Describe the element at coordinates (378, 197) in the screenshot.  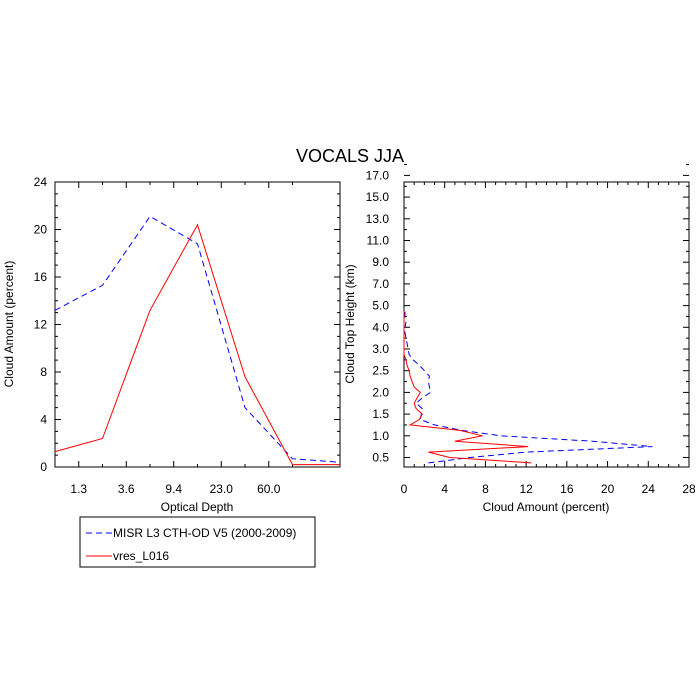
I see `right-y-tick-label: 15.0` at that location.